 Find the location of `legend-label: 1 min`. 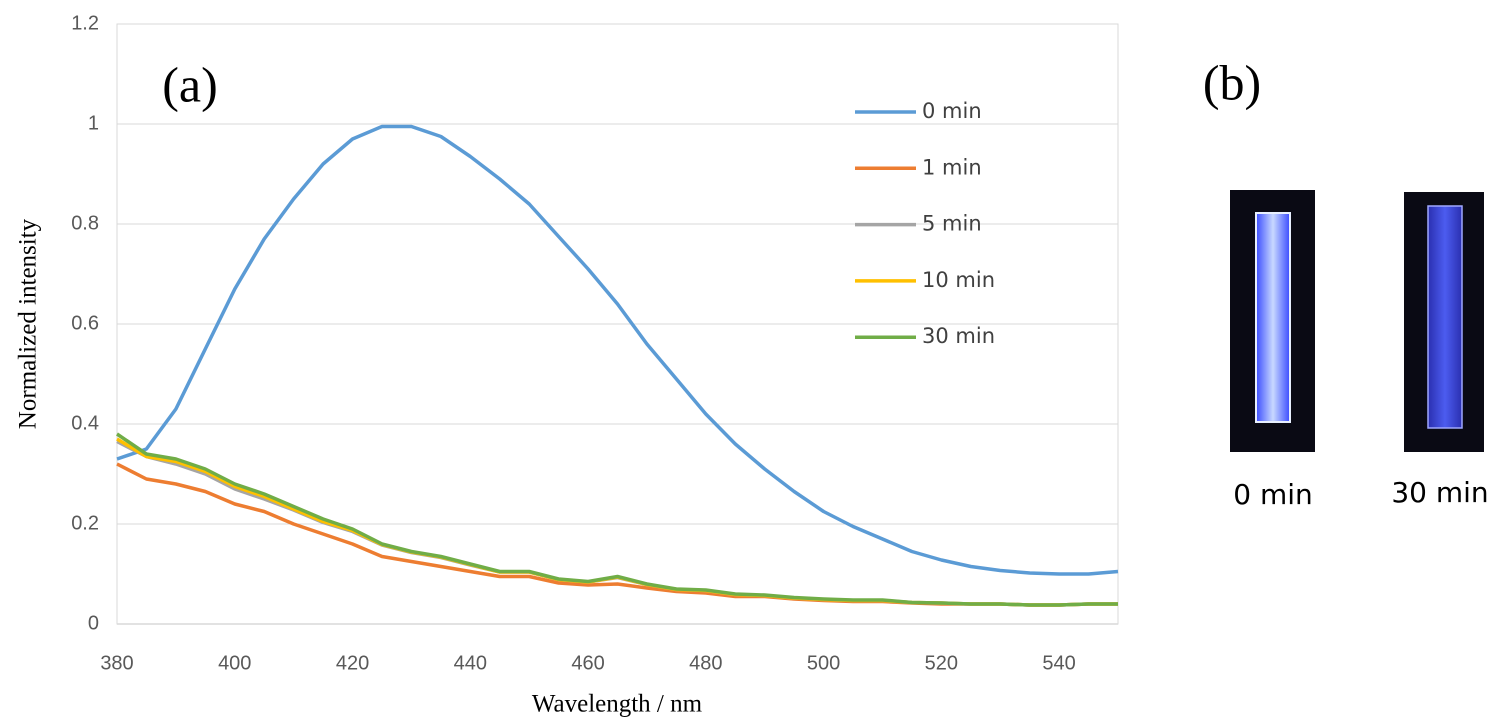

legend-label: 1 min is located at coordinates (952, 167).